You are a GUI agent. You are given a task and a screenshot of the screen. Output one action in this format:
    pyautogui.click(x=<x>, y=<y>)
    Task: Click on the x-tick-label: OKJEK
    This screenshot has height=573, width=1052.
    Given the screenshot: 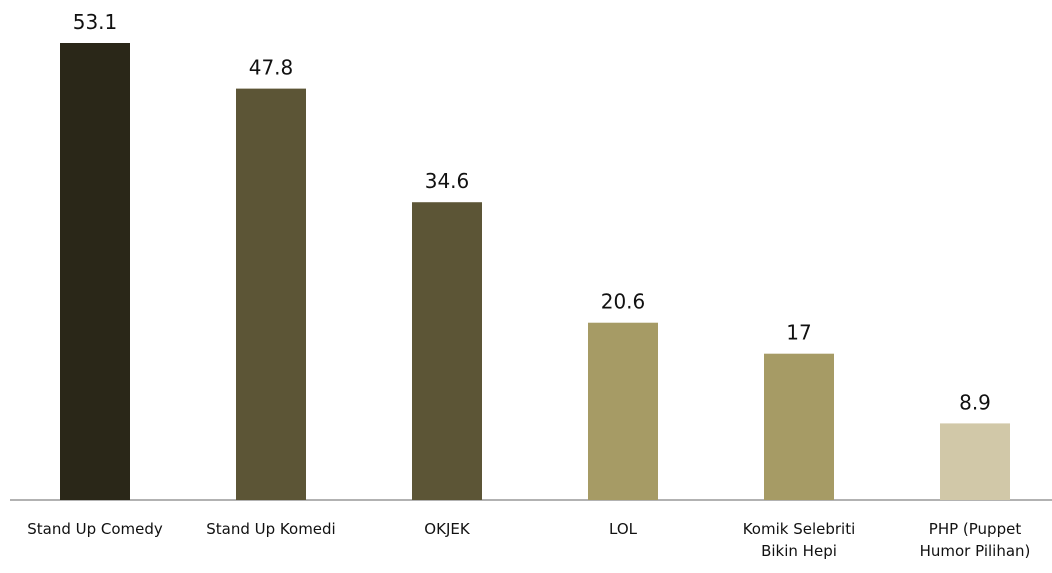 What is the action you would take?
    pyautogui.click(x=447, y=529)
    